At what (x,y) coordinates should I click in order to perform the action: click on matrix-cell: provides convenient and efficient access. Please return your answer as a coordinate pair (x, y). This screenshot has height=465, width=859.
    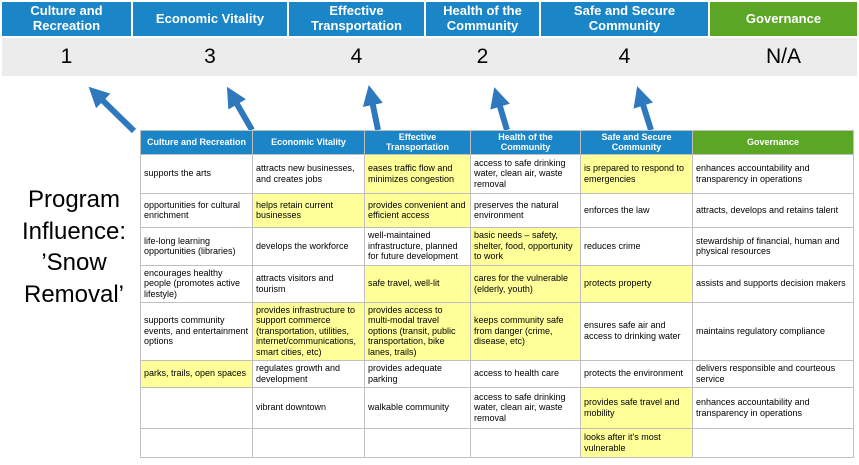
    Looking at the image, I should click on (417, 210).